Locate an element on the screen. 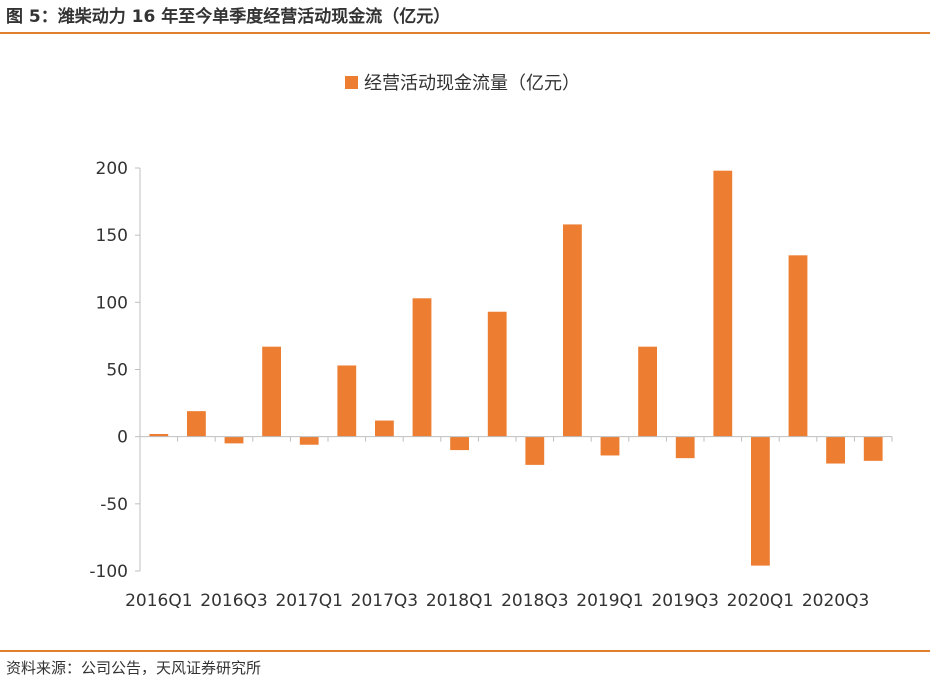  bar-2020Q1 is located at coordinates (760, 501).